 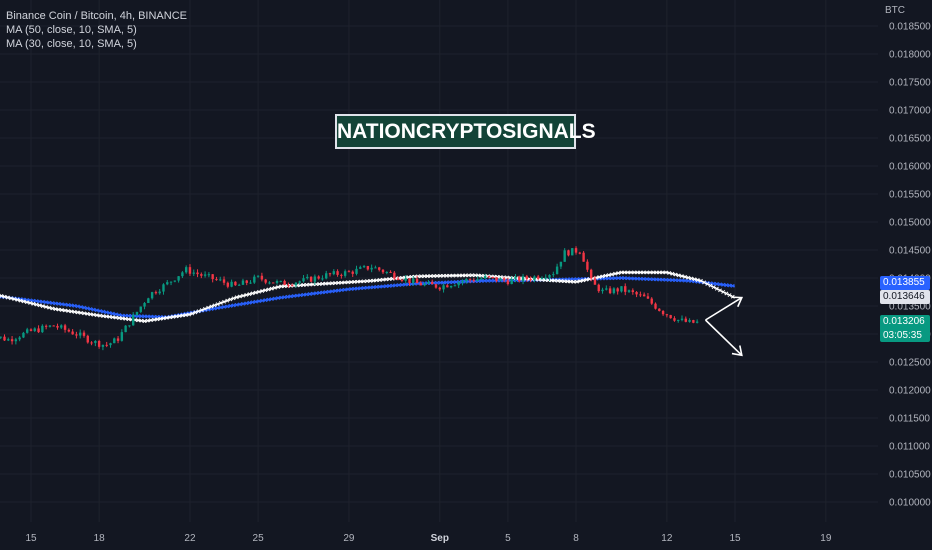 What do you see at coordinates (71, 30) in the screenshot?
I see `ma-50-legend: MA (50, close, 10, SMA, 5)` at bounding box center [71, 30].